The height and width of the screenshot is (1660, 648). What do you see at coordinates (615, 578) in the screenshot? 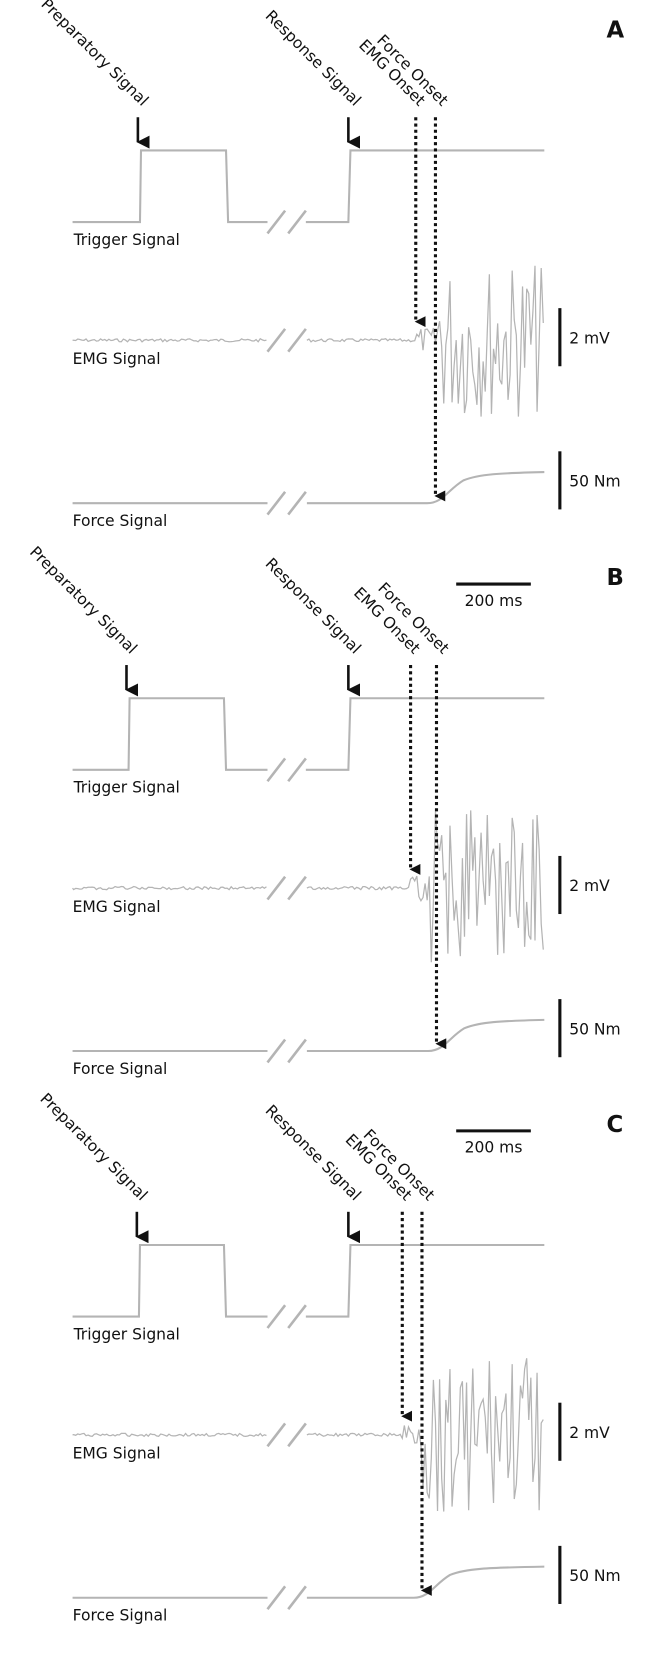
I see `panel-label: B` at bounding box center [615, 578].